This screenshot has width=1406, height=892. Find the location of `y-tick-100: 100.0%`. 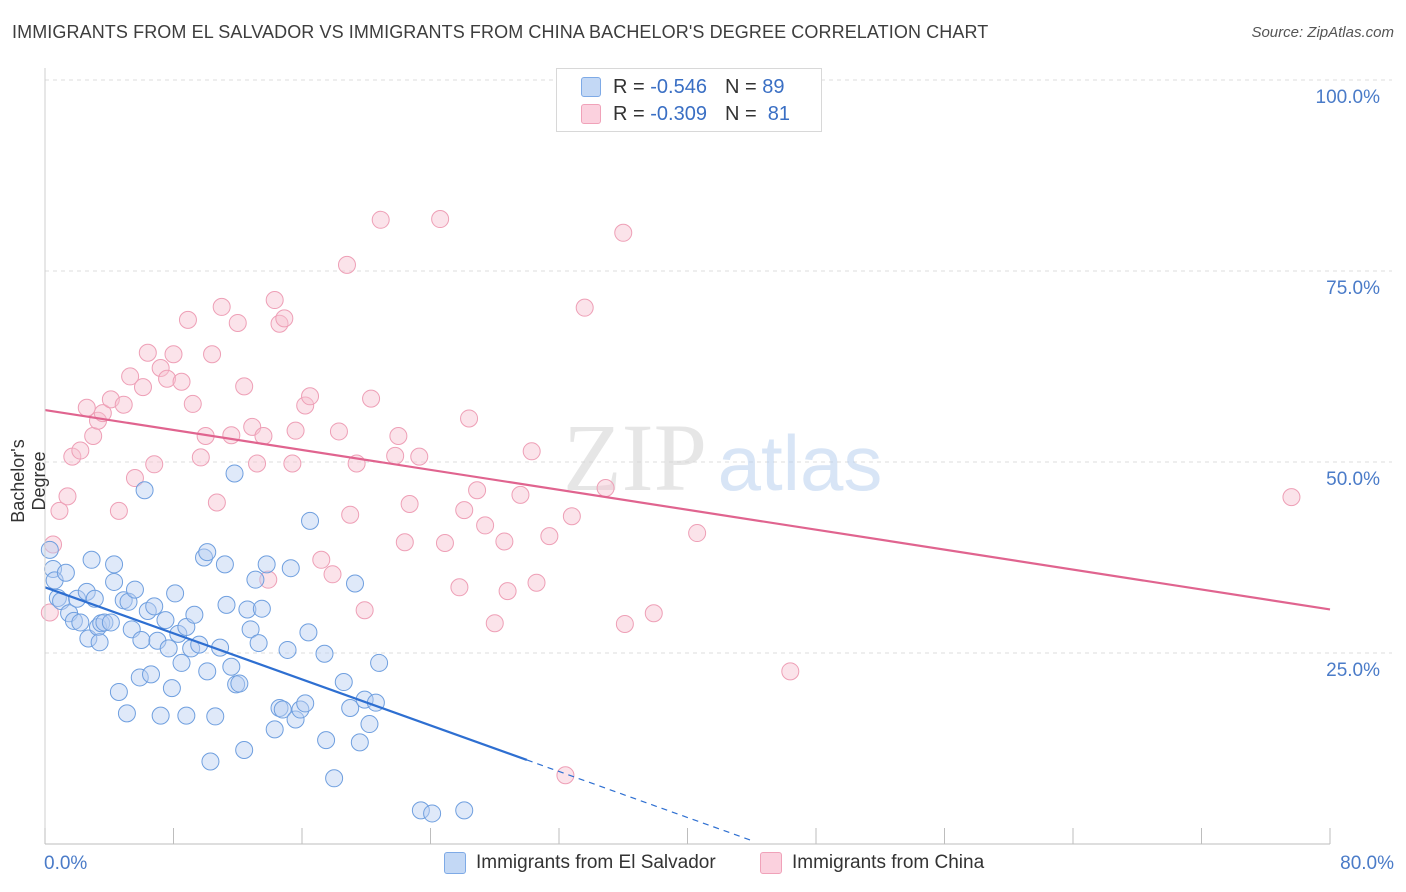

y-tick-100: 100.0% is located at coordinates (1347, 97).